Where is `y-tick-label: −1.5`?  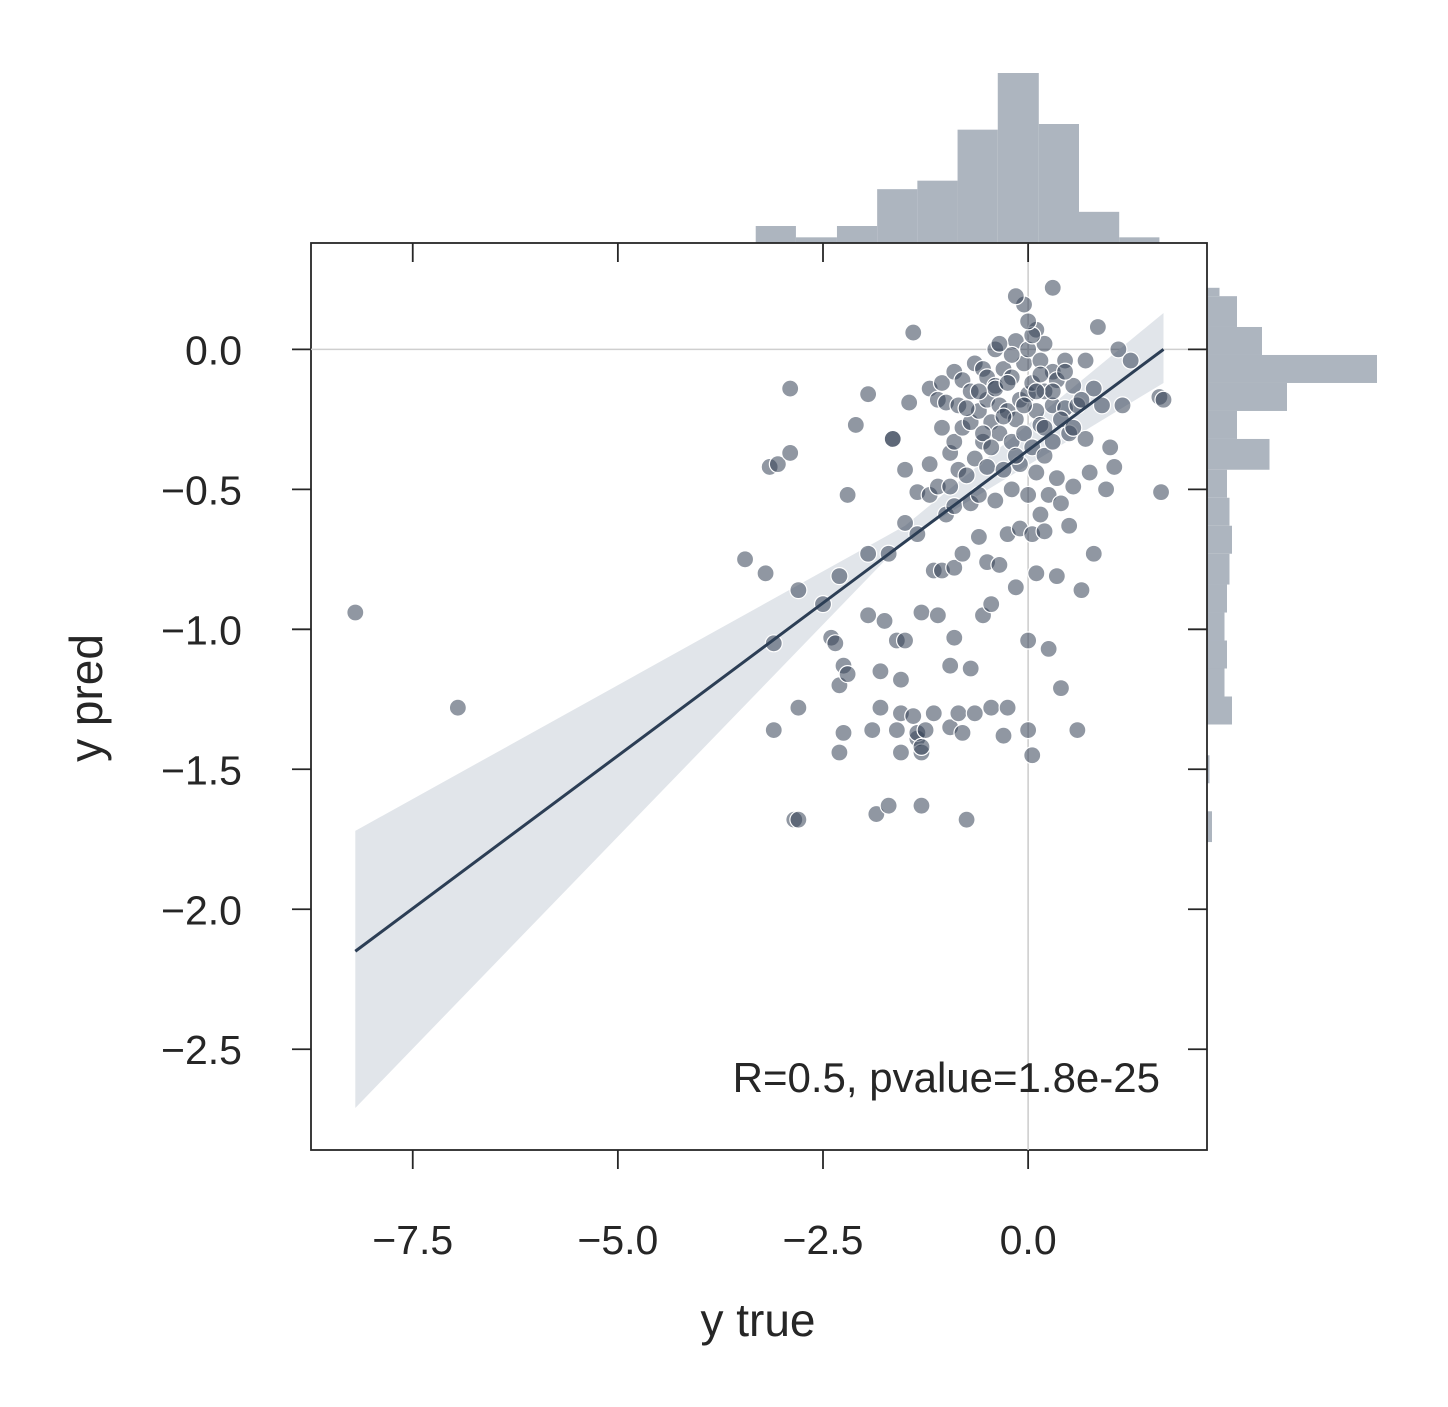 y-tick-label: −1.5 is located at coordinates (201, 770).